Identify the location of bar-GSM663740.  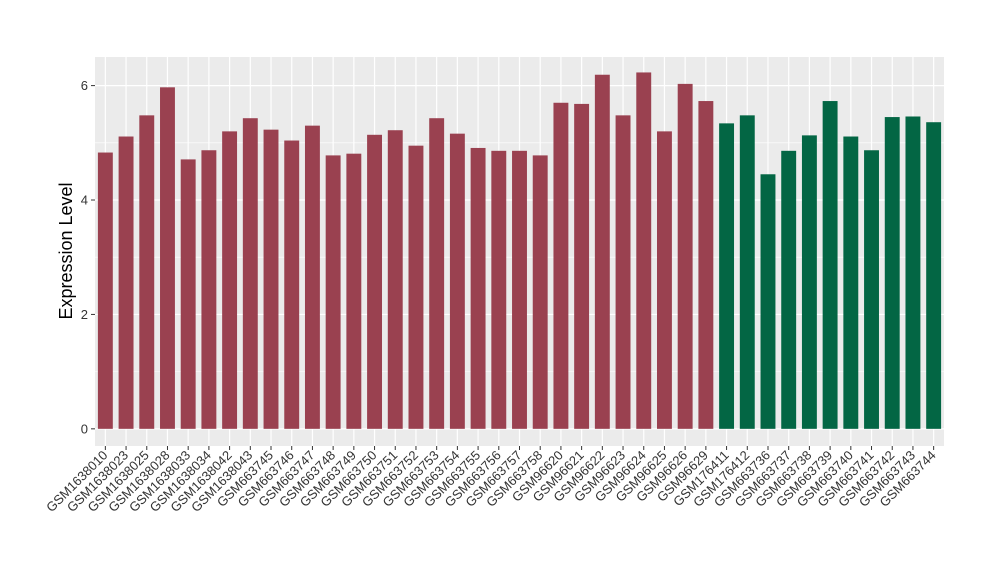
(851, 282).